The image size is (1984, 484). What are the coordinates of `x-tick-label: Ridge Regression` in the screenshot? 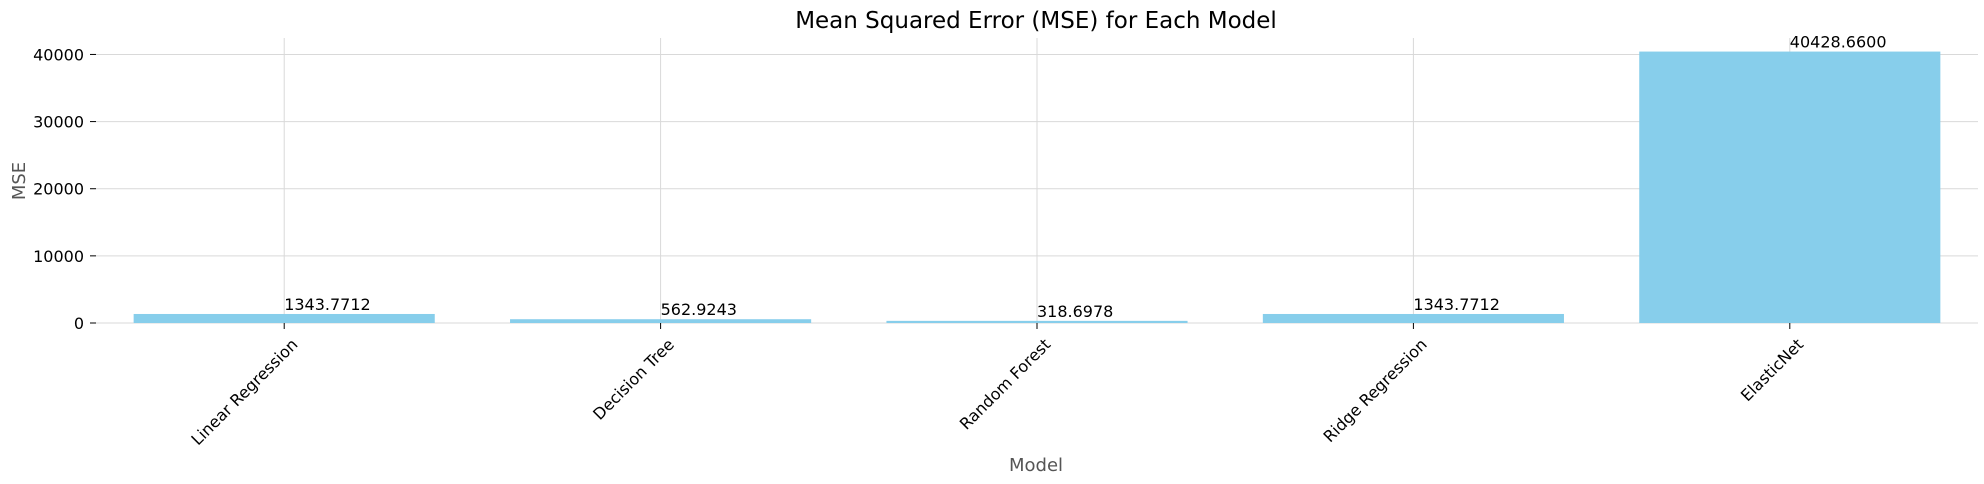 It's located at (1374, 390).